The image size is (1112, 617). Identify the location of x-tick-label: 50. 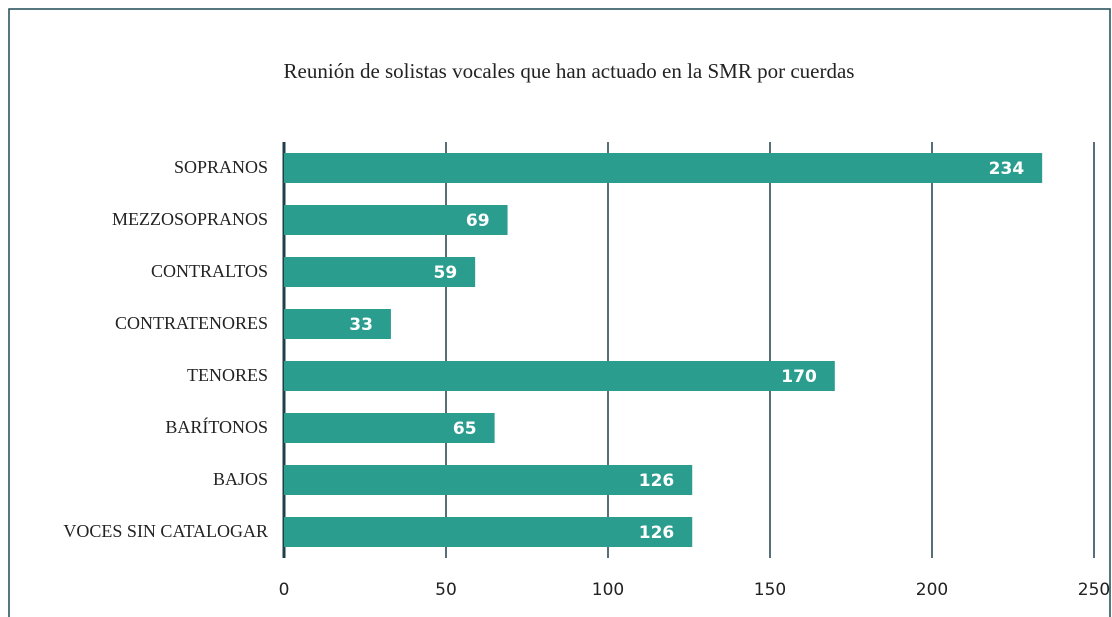
(446, 590).